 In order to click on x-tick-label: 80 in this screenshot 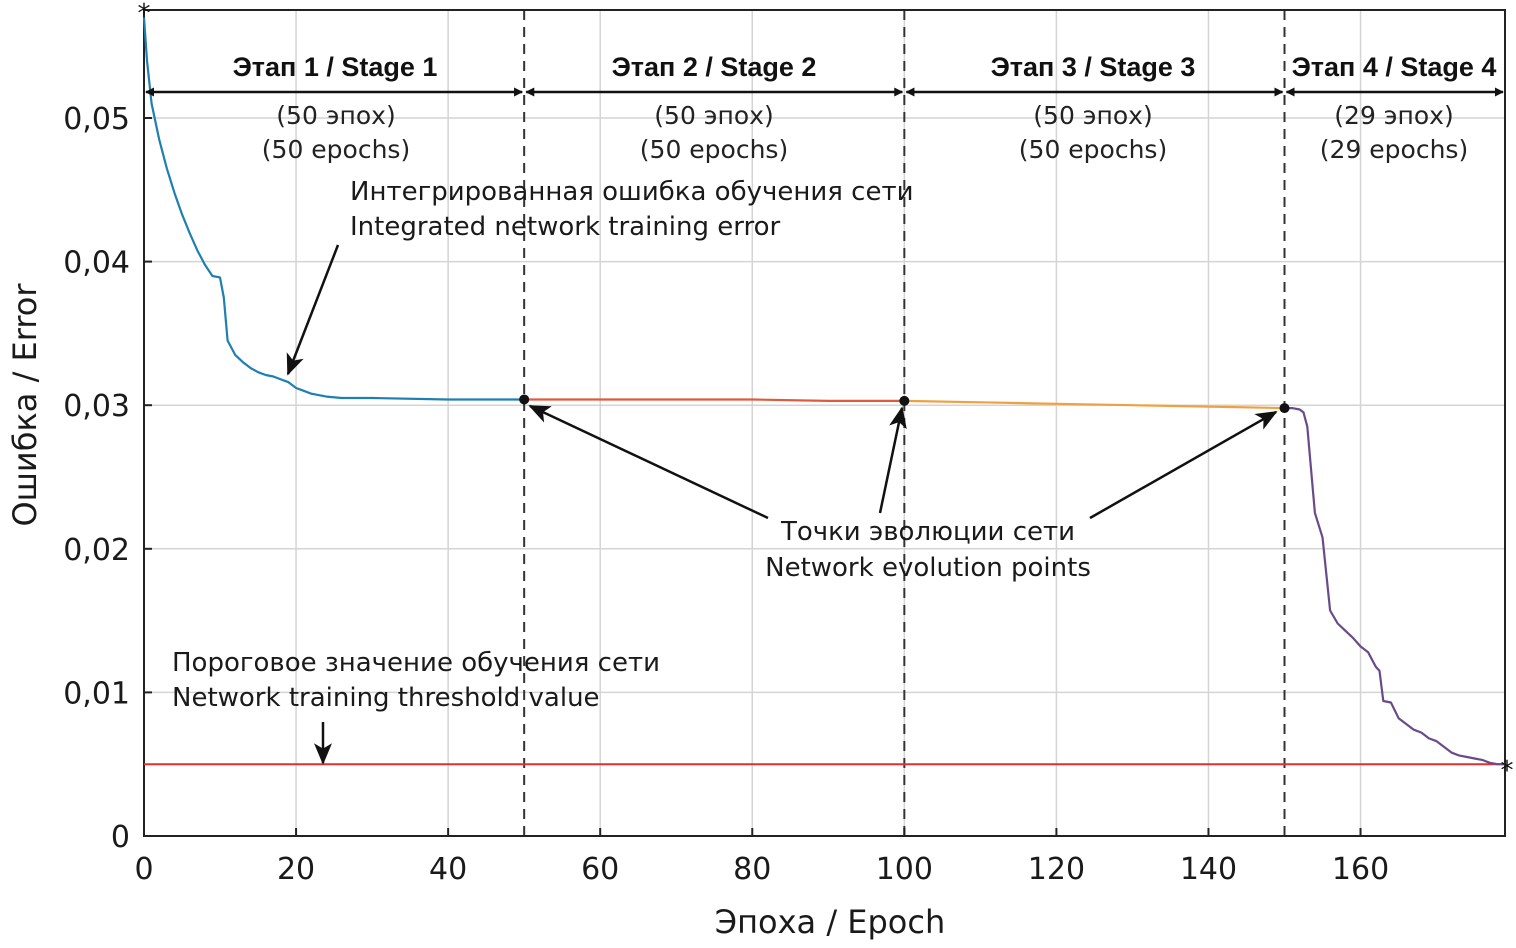, I will do `click(752, 869)`.